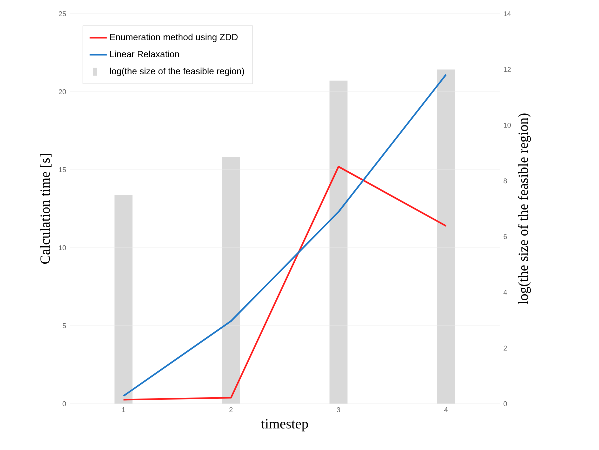 Image resolution: width=599 pixels, height=450 pixels. I want to click on legend-label: Linear Relaxation, so click(145, 54).